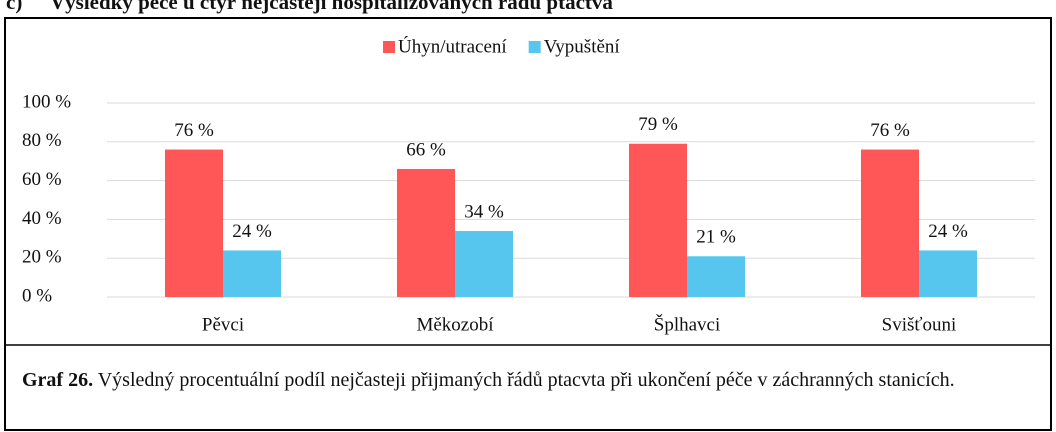 The height and width of the screenshot is (432, 1056). I want to click on y-tick-label: 20 %, so click(42, 257).